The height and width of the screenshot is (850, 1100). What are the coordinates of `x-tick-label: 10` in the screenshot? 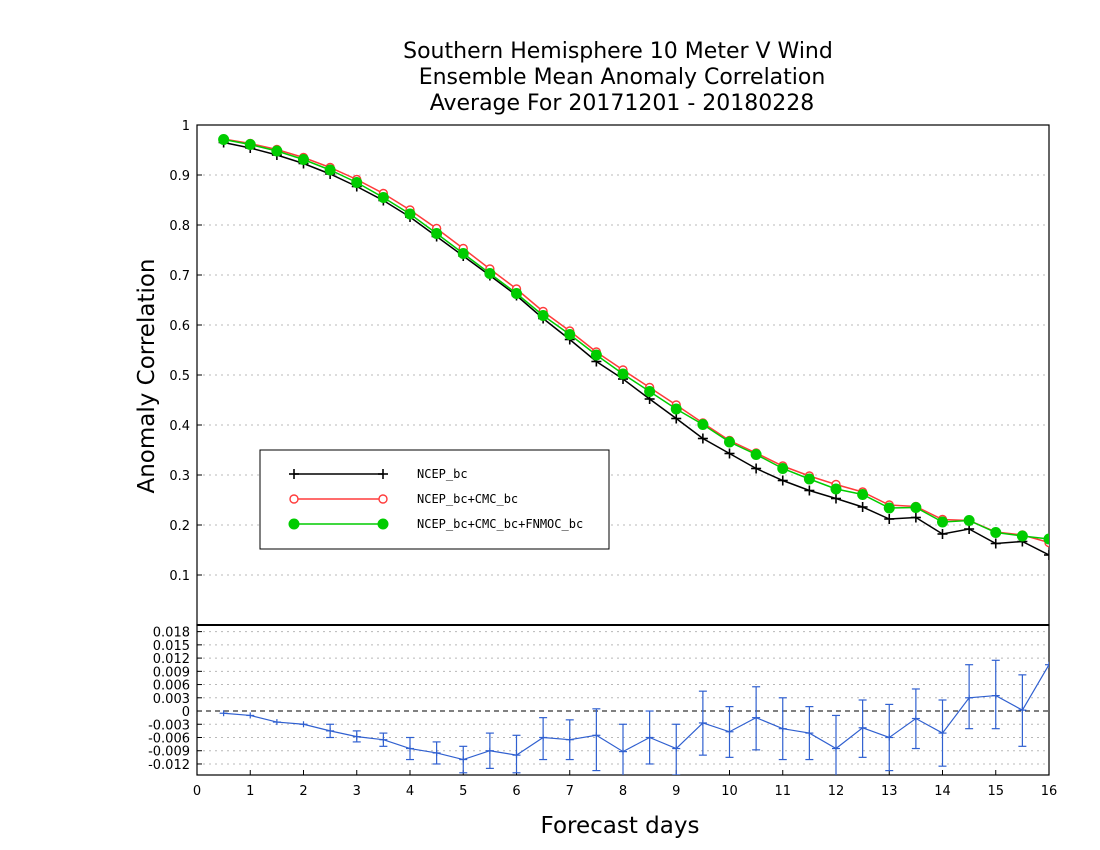 It's located at (729, 791).